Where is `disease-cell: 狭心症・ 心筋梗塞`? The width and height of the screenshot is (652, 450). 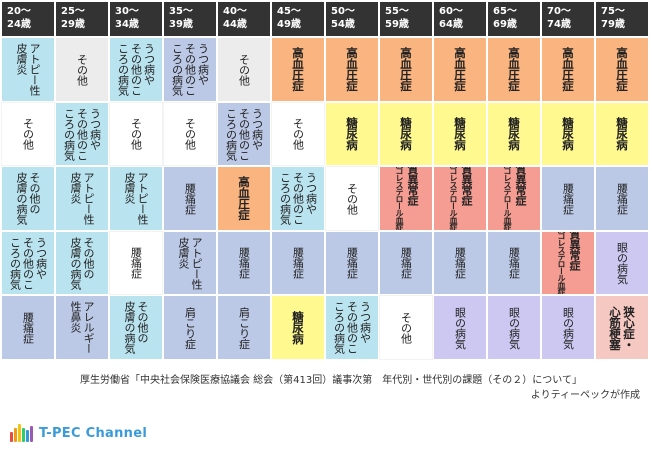
disease-cell: 狭心症・ 心筋梗塞 is located at coordinates (622, 327).